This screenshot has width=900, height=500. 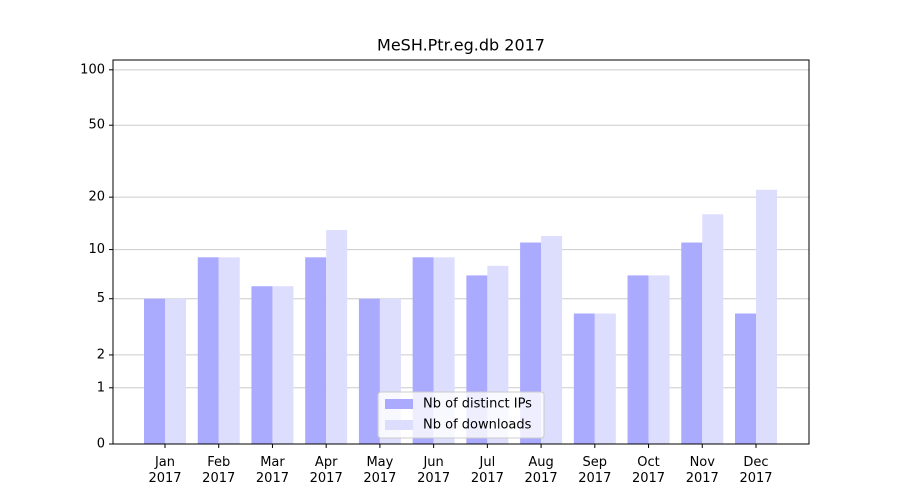 I want to click on x-tick-label: Jan 2017, so click(x=164, y=470).